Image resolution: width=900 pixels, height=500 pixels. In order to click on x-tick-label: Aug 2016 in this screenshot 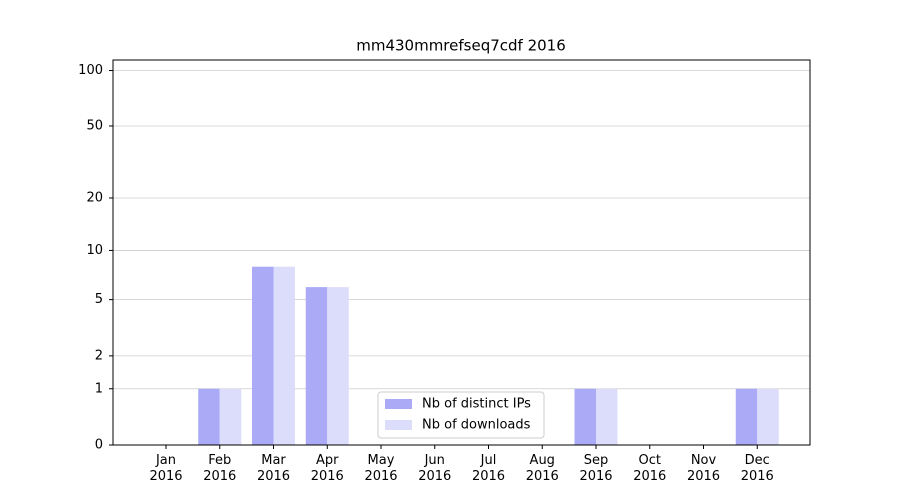, I will do `click(542, 468)`.